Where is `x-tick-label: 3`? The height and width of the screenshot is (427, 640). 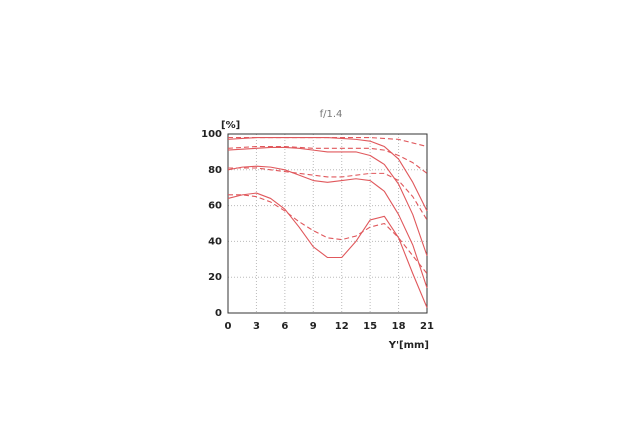
x-tick-label: 3 is located at coordinates (256, 326).